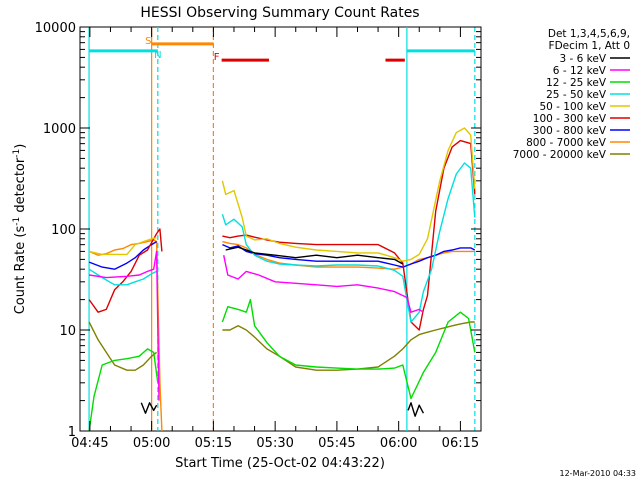 The image size is (640, 480). I want to click on legend-label: 3 - 6 keV, so click(582, 59).